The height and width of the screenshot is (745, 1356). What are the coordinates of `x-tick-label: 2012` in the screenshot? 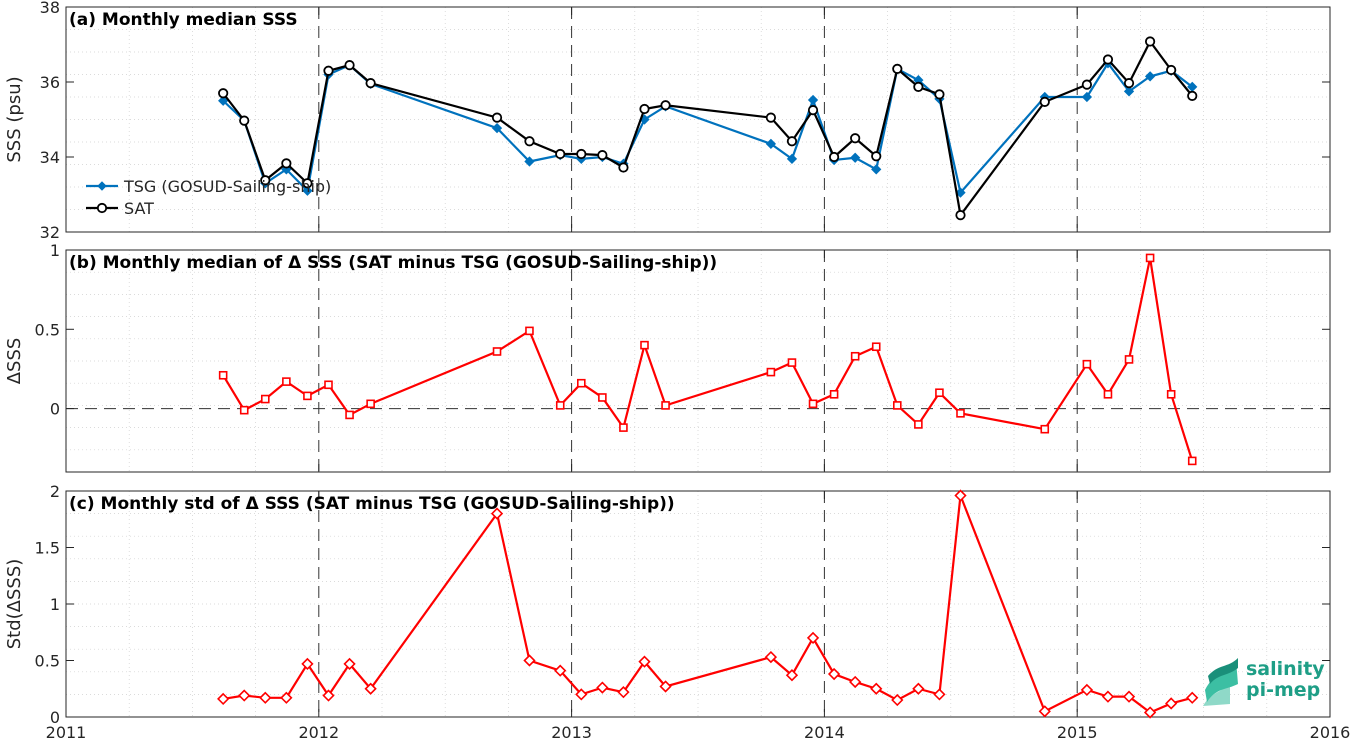 It's located at (318, 732).